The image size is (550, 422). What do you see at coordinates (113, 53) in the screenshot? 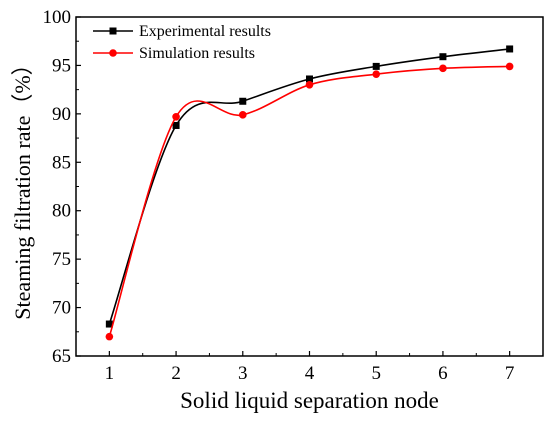
I see `legend-marker-simulation` at bounding box center [113, 53].